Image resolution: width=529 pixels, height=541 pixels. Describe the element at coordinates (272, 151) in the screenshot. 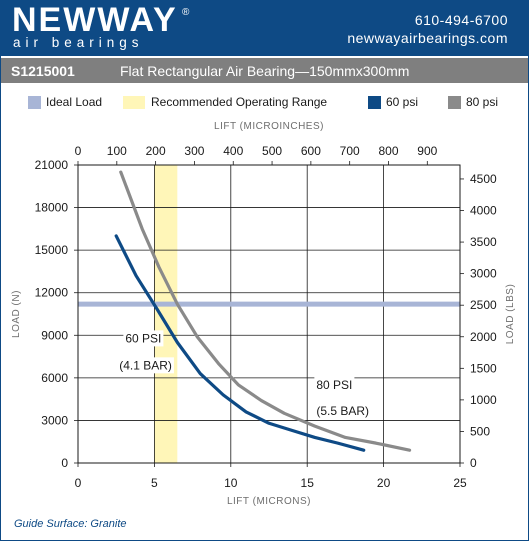

I see `x2-tick-label: 500` at that location.